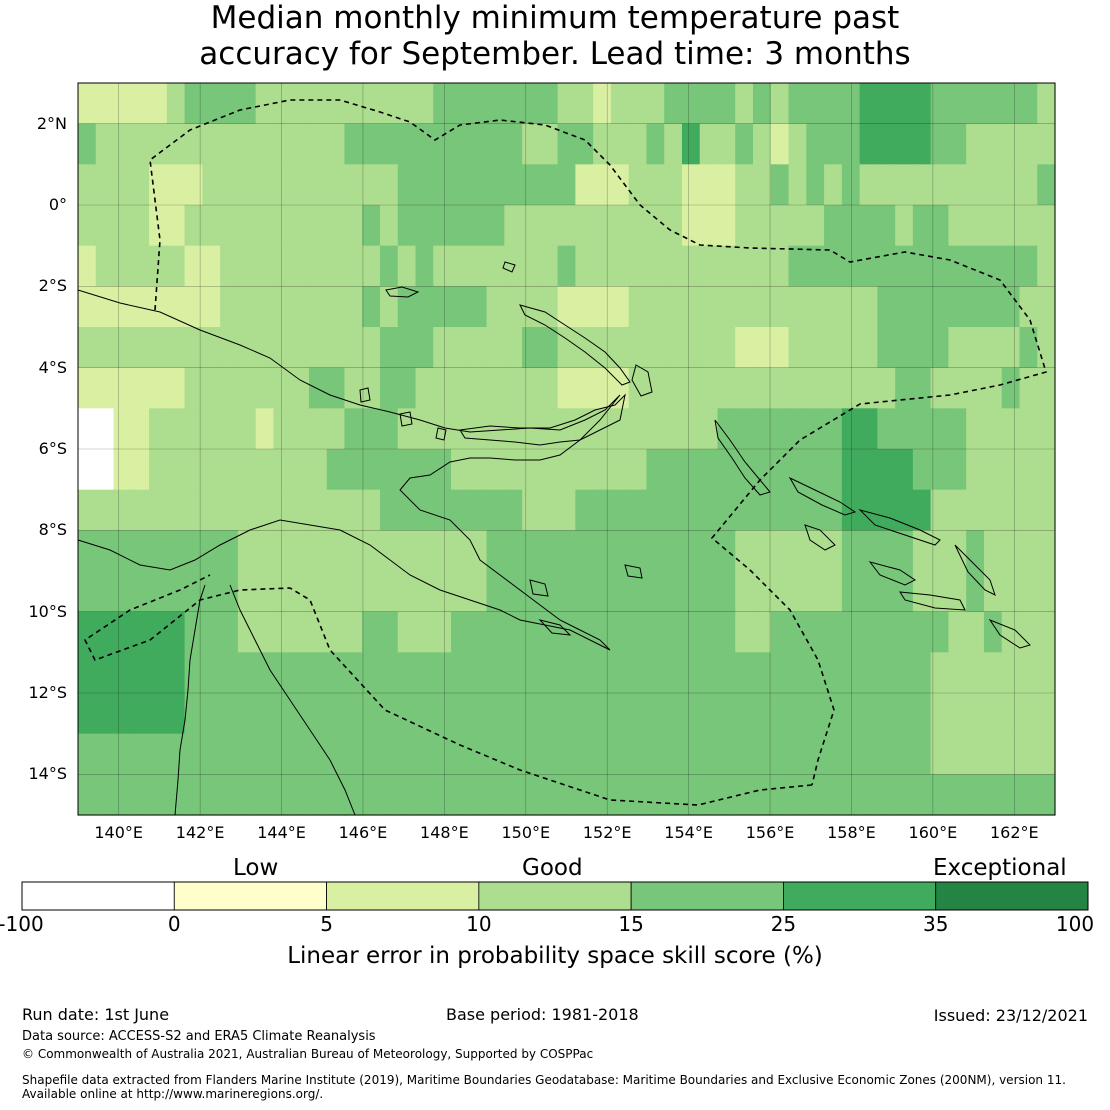 The width and height of the screenshot is (1110, 1110). Describe the element at coordinates (174, 924) in the screenshot. I see `legend-tick-label: 0` at that location.